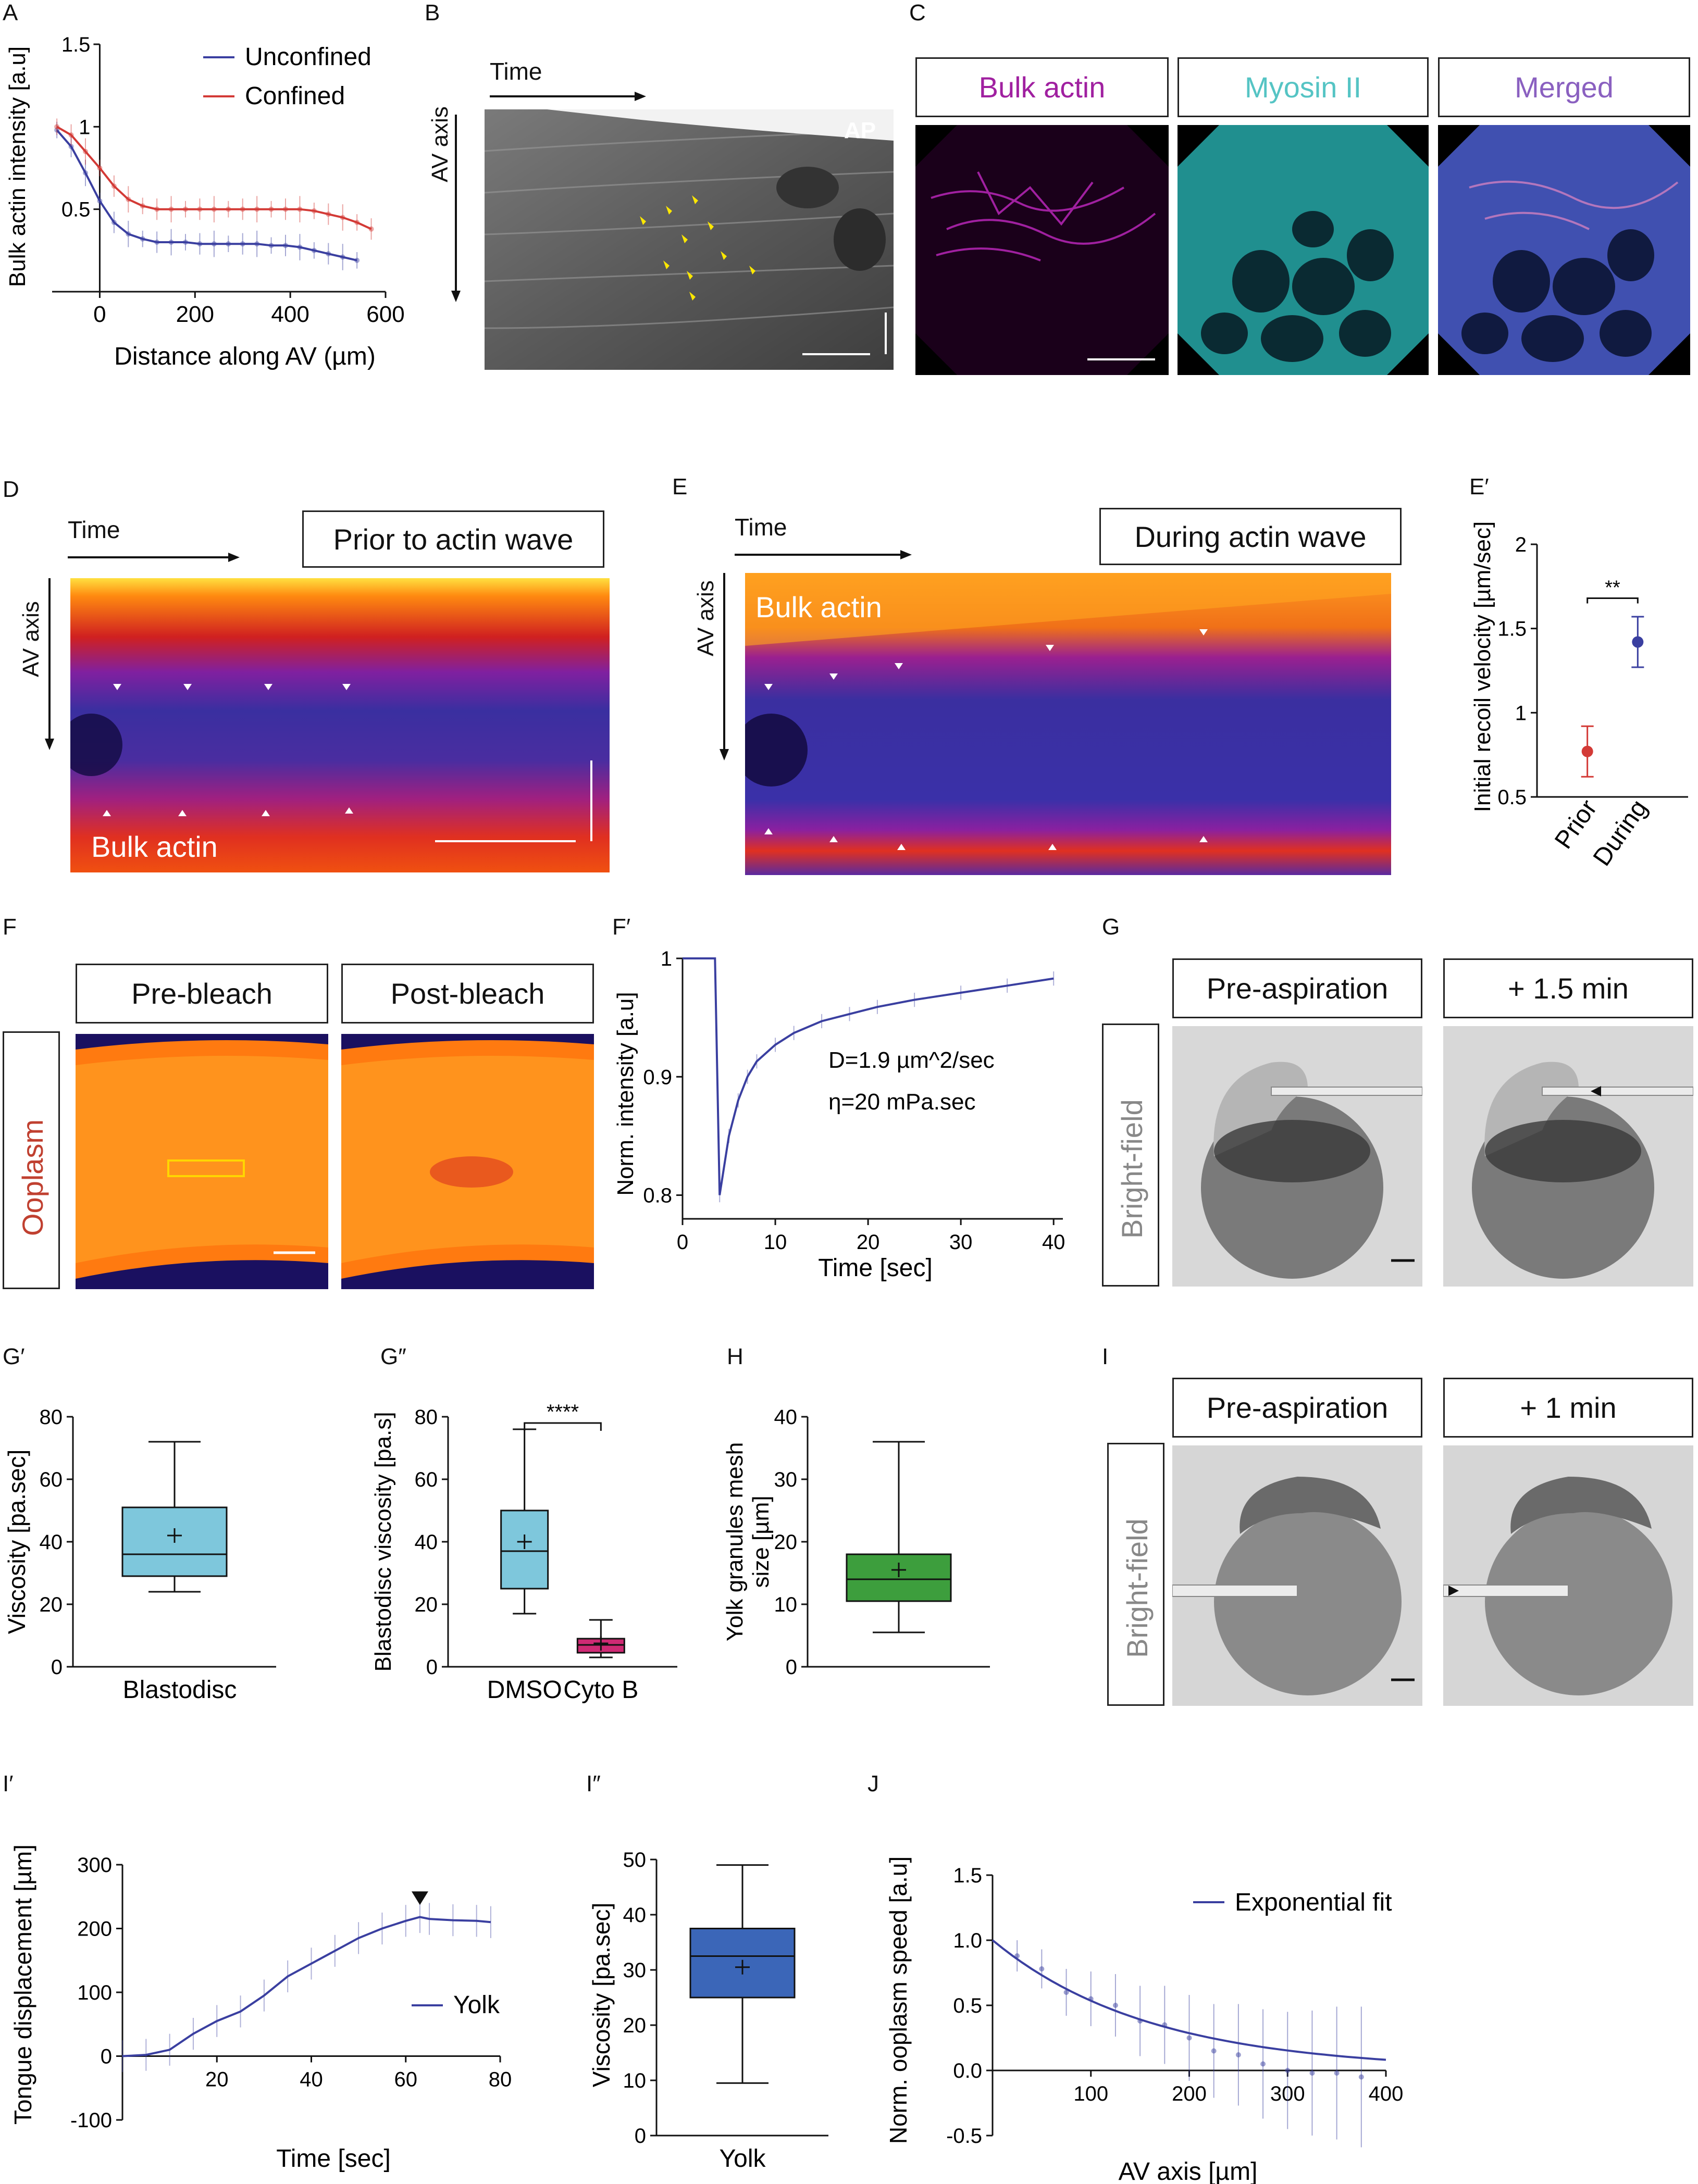 This screenshot has height=2184, width=1698. Describe the element at coordinates (383, 1542) in the screenshot. I see `y-axis-label: Blastodisc viscosity [pa.s]` at that location.